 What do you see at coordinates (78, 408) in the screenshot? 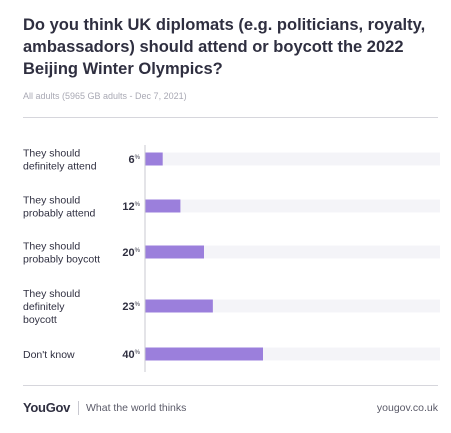
I see `footer-separator` at bounding box center [78, 408].